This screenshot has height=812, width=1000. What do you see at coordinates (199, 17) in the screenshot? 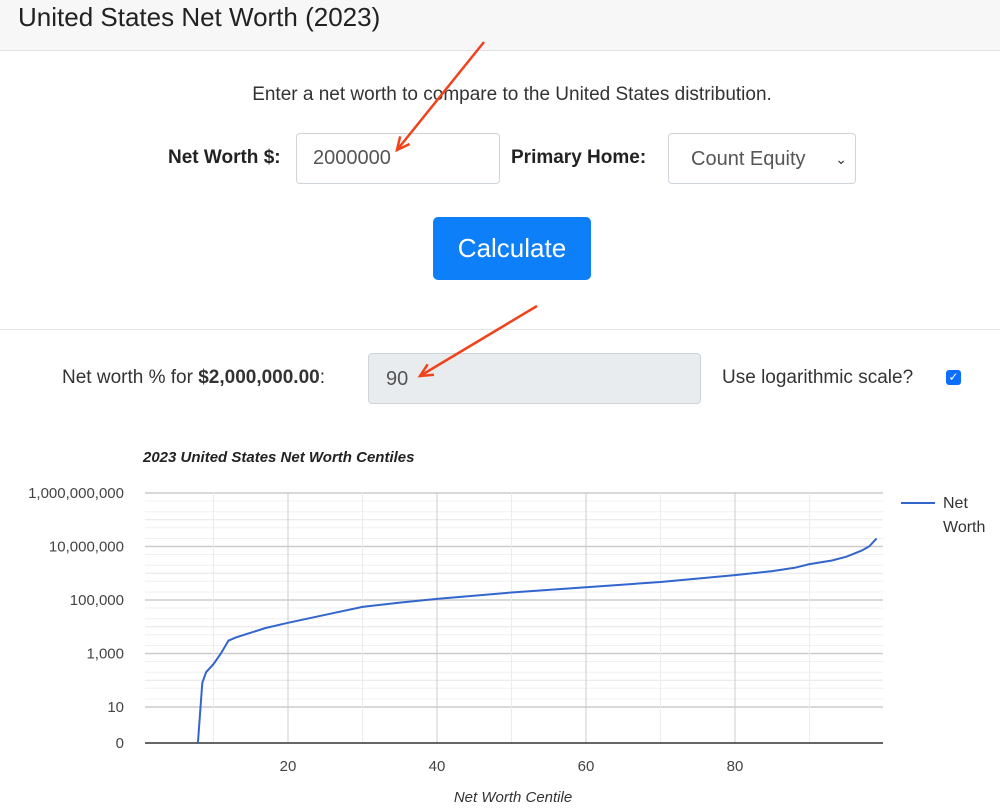
I see `page-title: United States Net Worth (2023)` at bounding box center [199, 17].